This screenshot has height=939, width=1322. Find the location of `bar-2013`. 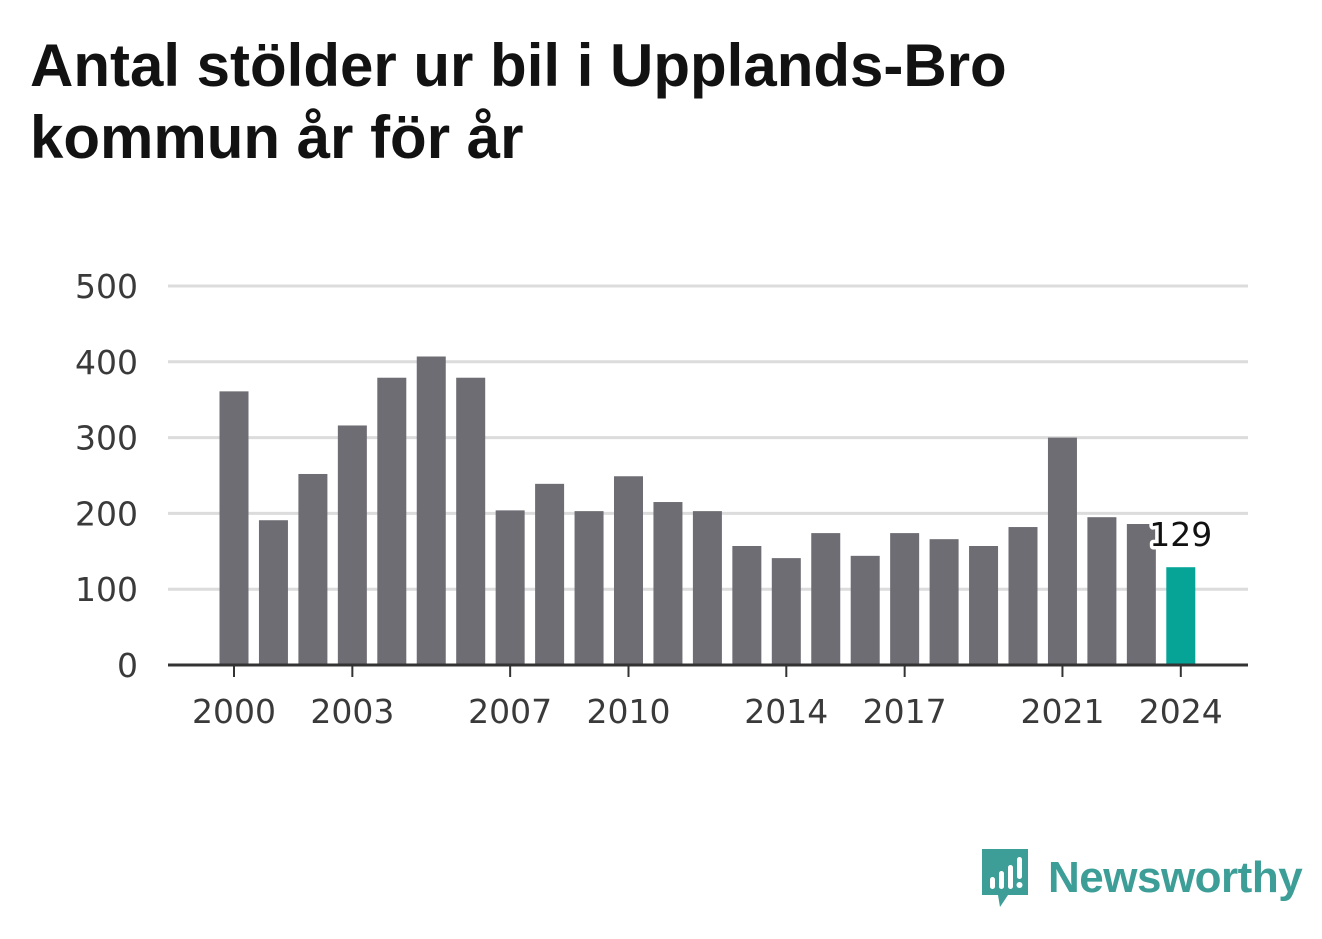

bar-2013 is located at coordinates (747, 605).